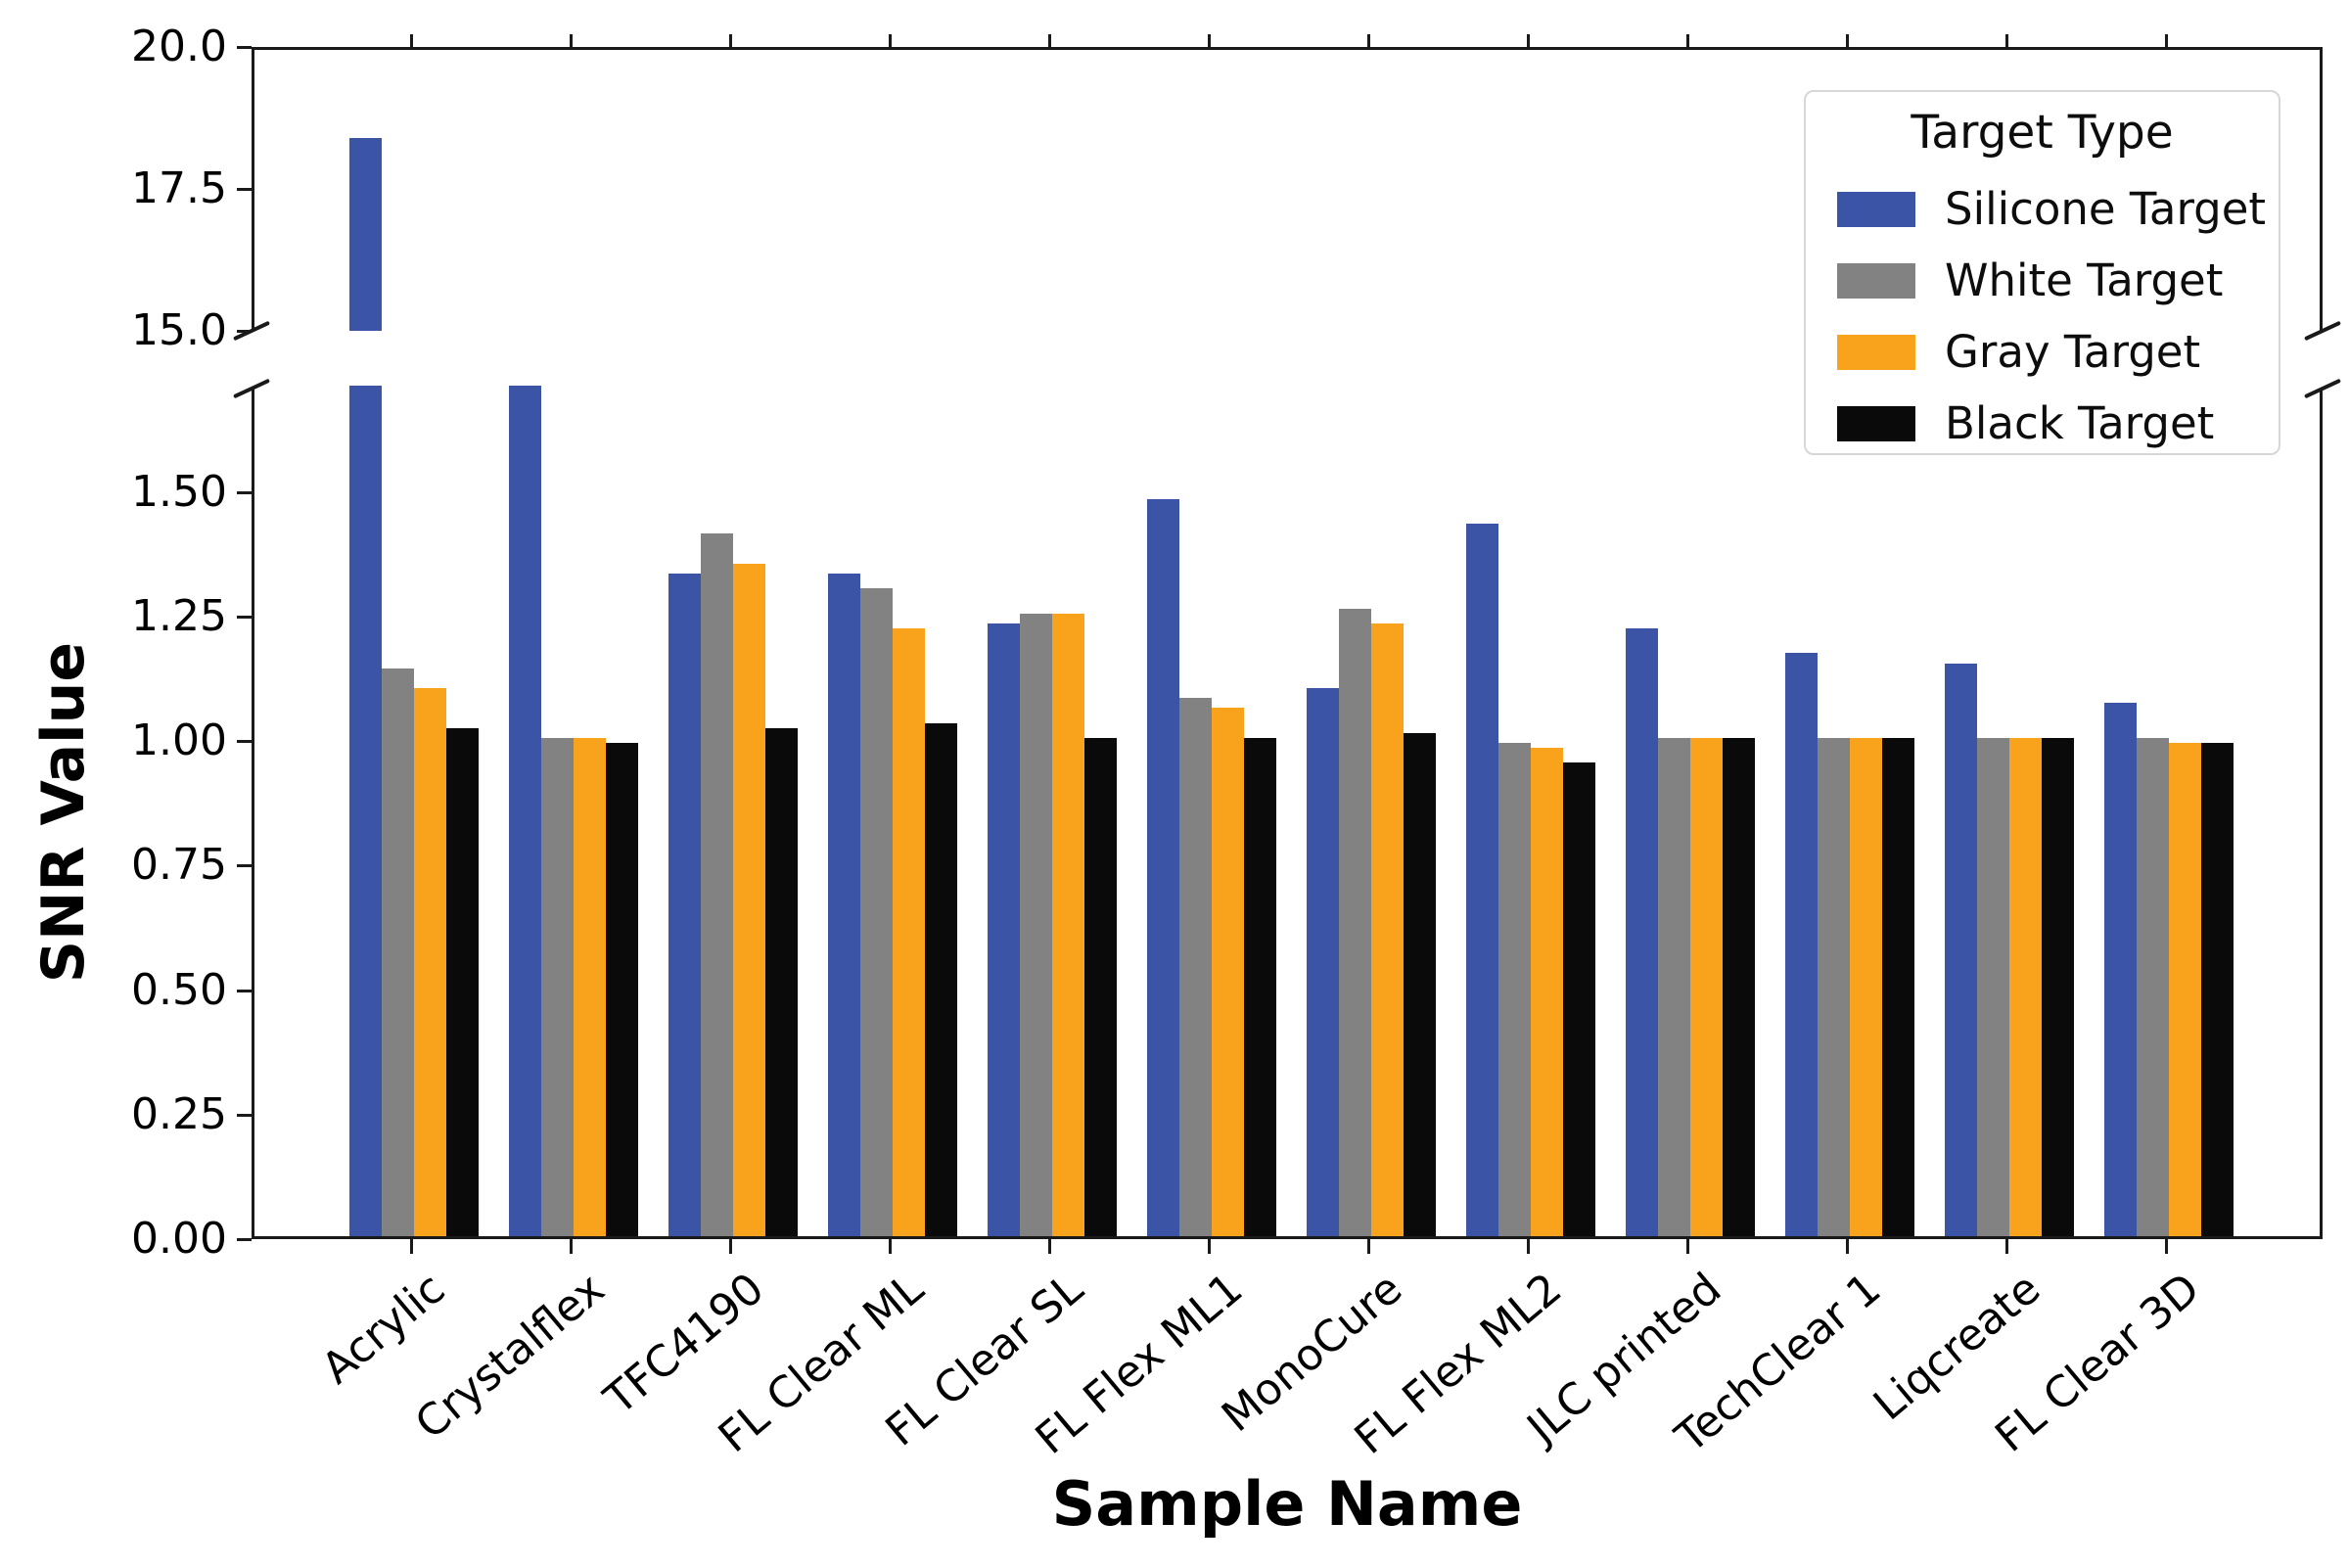 Image resolution: width=2349 pixels, height=1568 pixels. Describe the element at coordinates (2106, 209) in the screenshot. I see `legend-item-label: Silicone Target` at that location.